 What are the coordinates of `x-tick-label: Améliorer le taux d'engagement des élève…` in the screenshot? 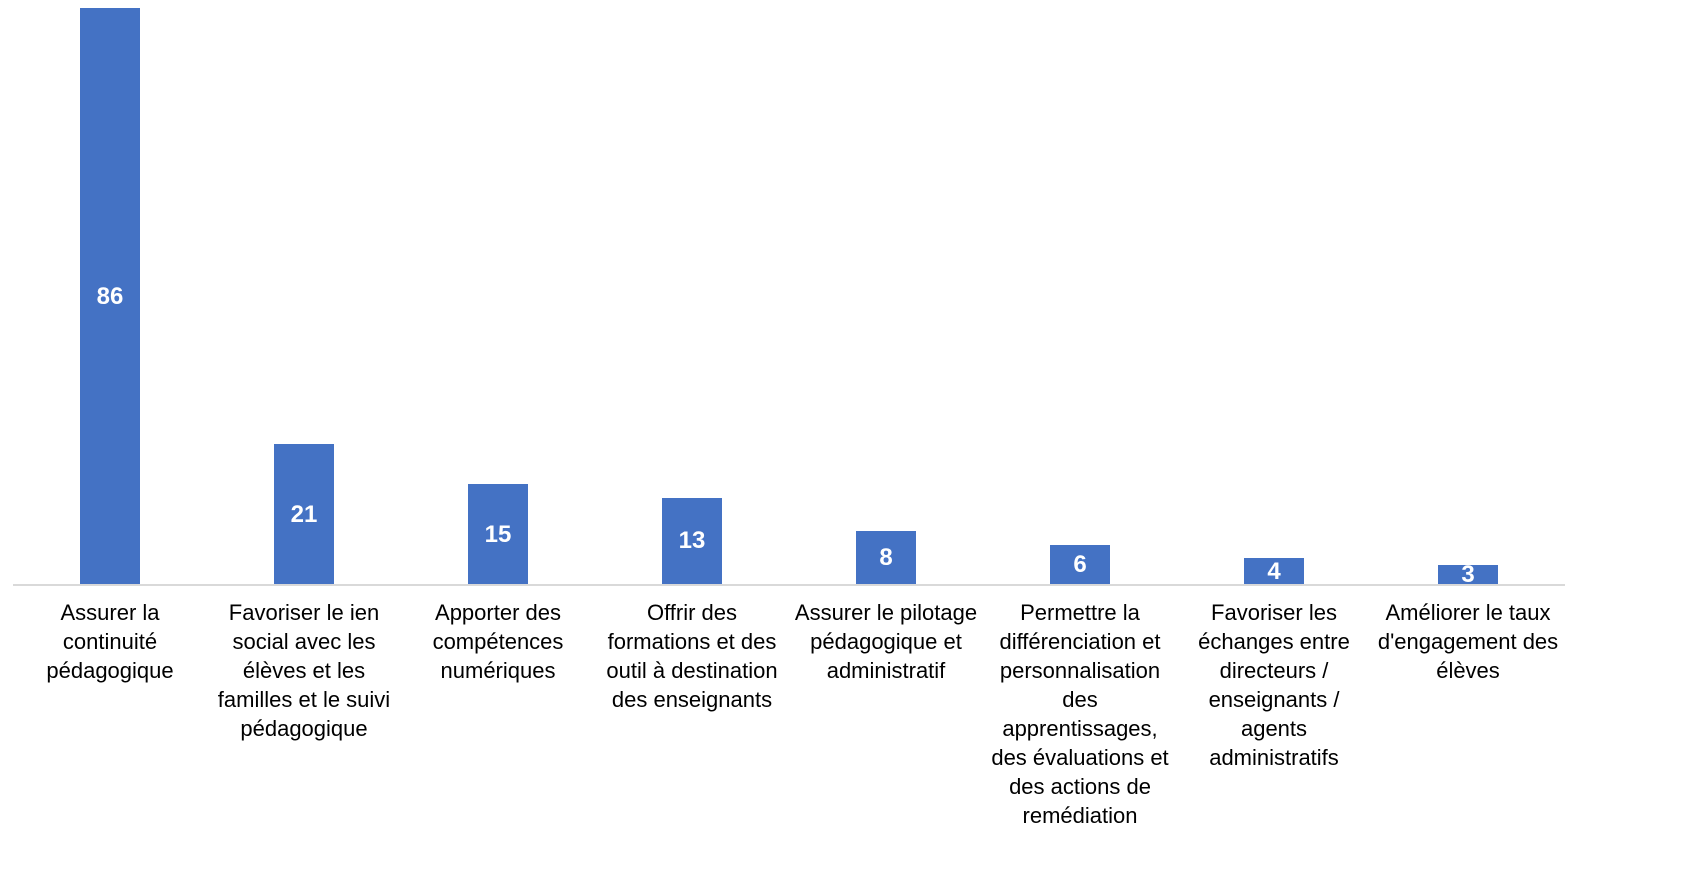 It's located at (1468, 641).